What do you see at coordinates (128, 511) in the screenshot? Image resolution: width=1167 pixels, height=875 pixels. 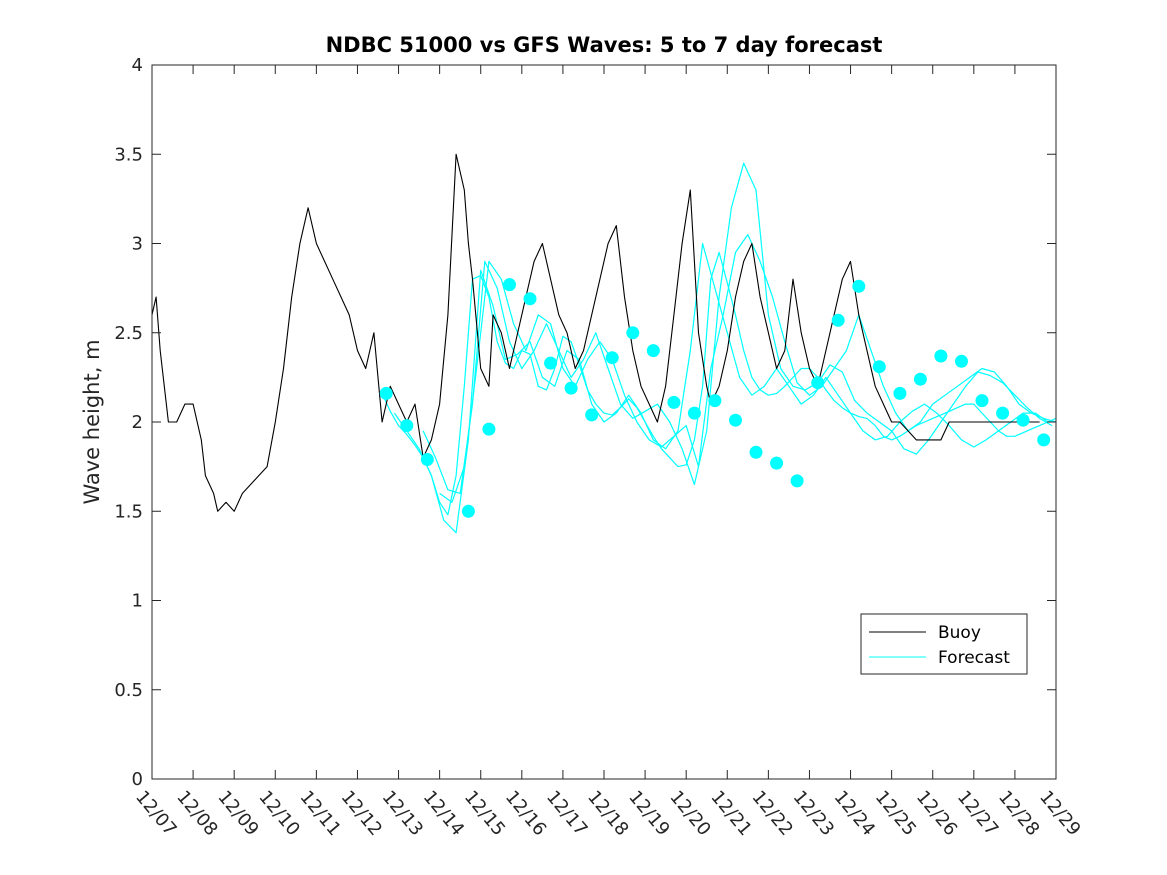 I see `y-tick-label: 1.5` at bounding box center [128, 511].